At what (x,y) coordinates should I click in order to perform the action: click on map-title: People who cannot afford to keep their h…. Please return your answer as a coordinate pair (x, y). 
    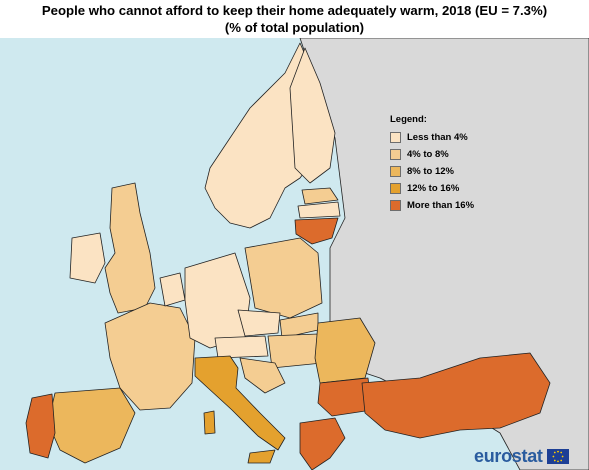
    Looking at the image, I should click on (294, 19).